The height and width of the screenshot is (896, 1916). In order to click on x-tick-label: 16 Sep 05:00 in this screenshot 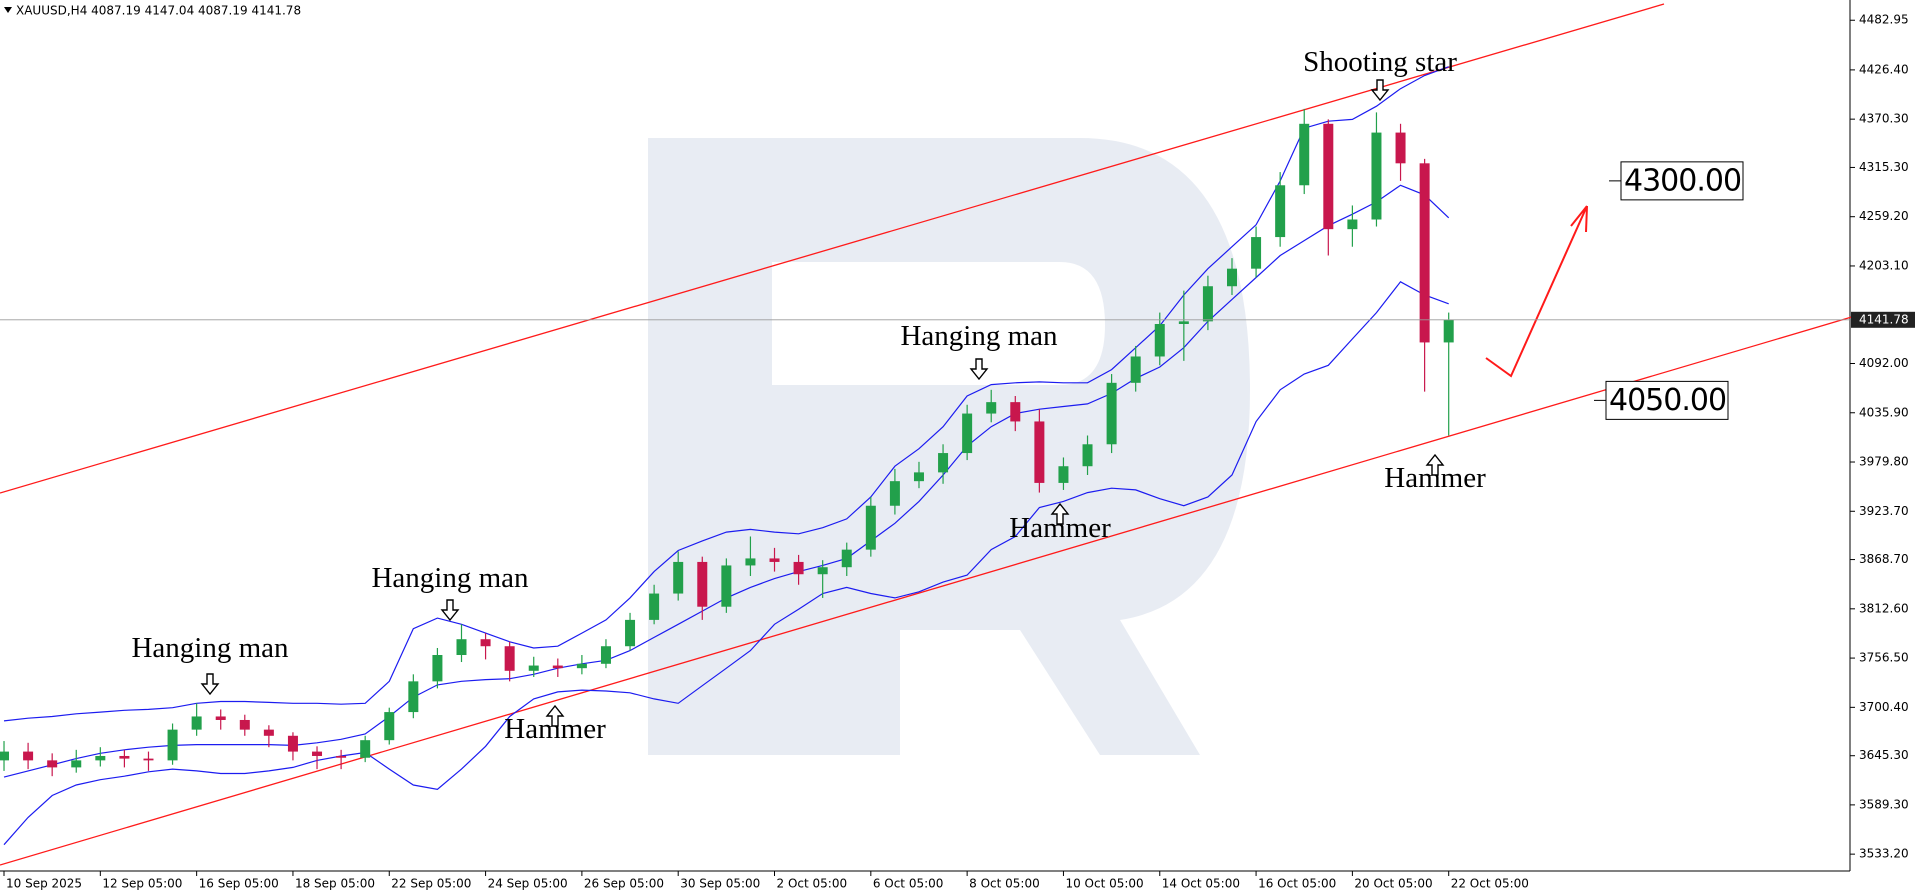, I will do `click(239, 884)`.